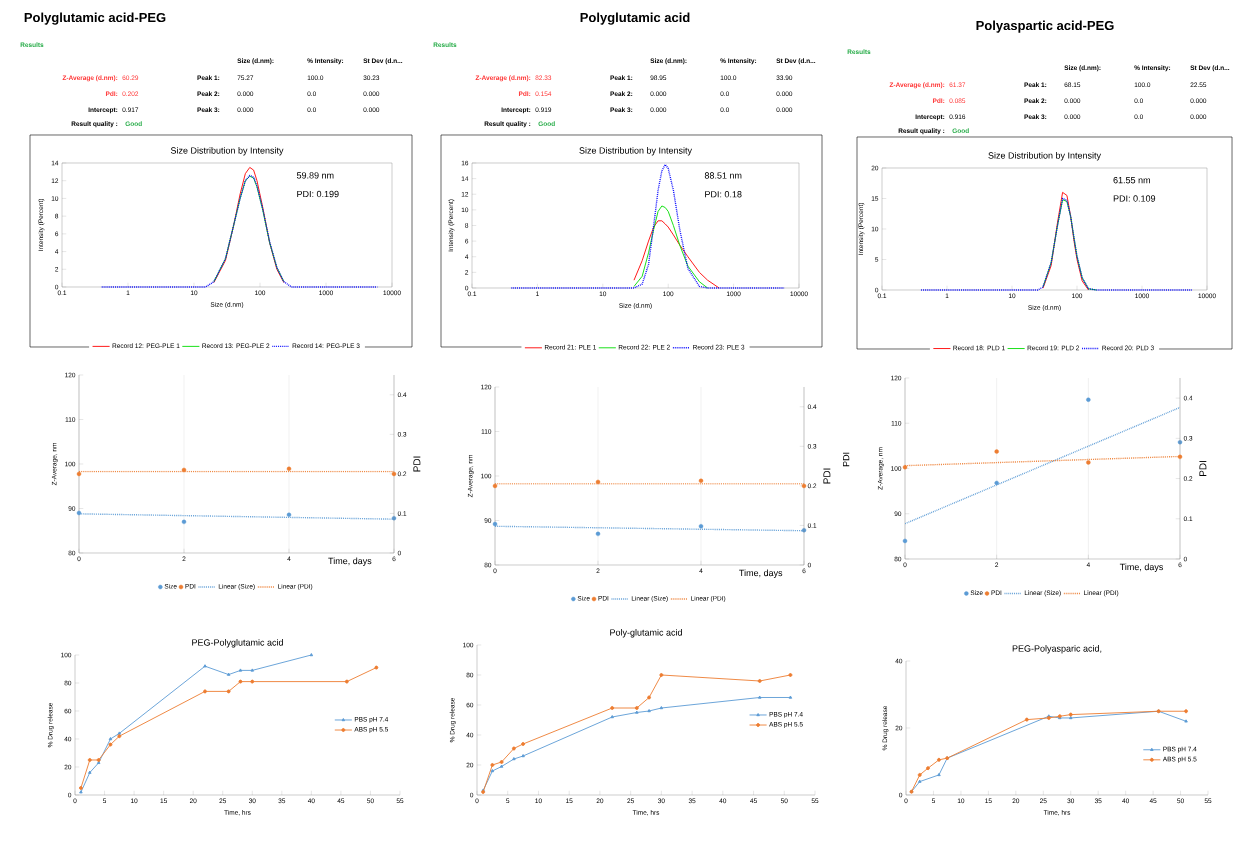 The image size is (1236, 846). I want to click on chart-title: PEG-Polyasparic acid,, so click(1057, 649).